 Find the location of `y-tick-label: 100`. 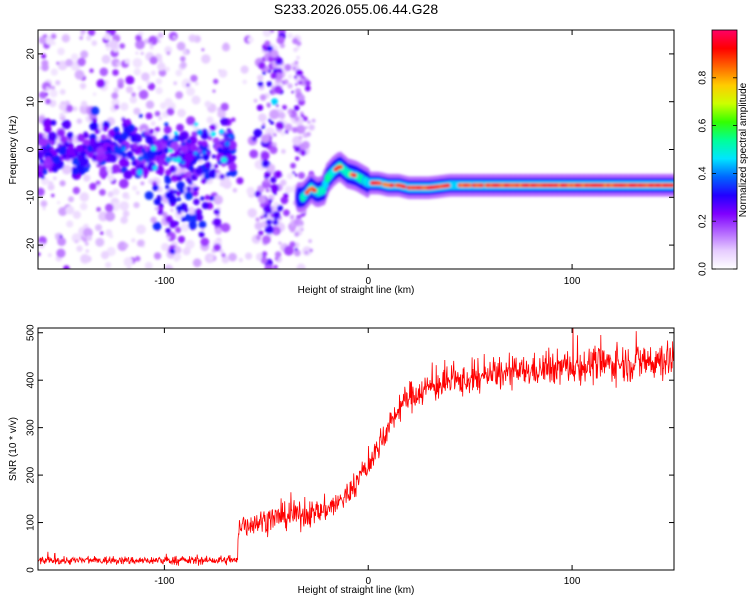

y-tick-label: 100 is located at coordinates (31, 522).